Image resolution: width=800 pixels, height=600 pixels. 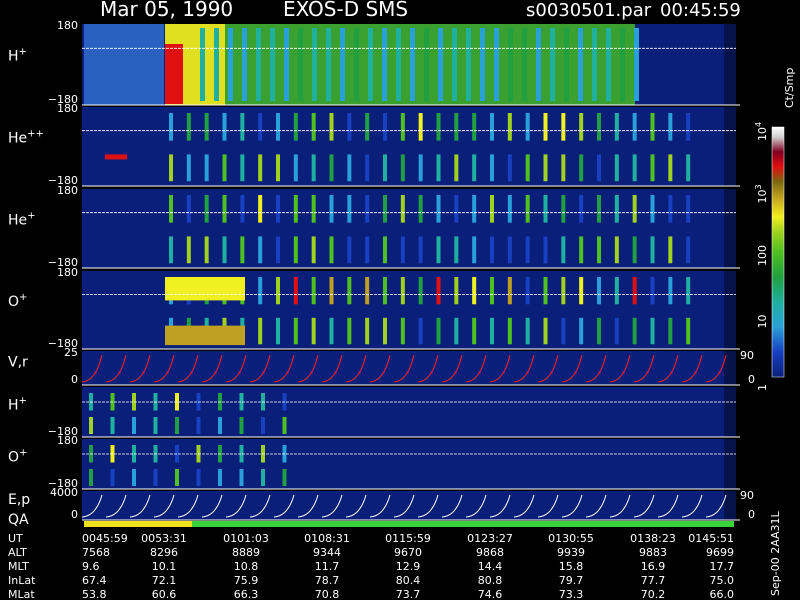 What do you see at coordinates (571, 580) in the screenshot?
I see `table-cell: 79.7` at bounding box center [571, 580].